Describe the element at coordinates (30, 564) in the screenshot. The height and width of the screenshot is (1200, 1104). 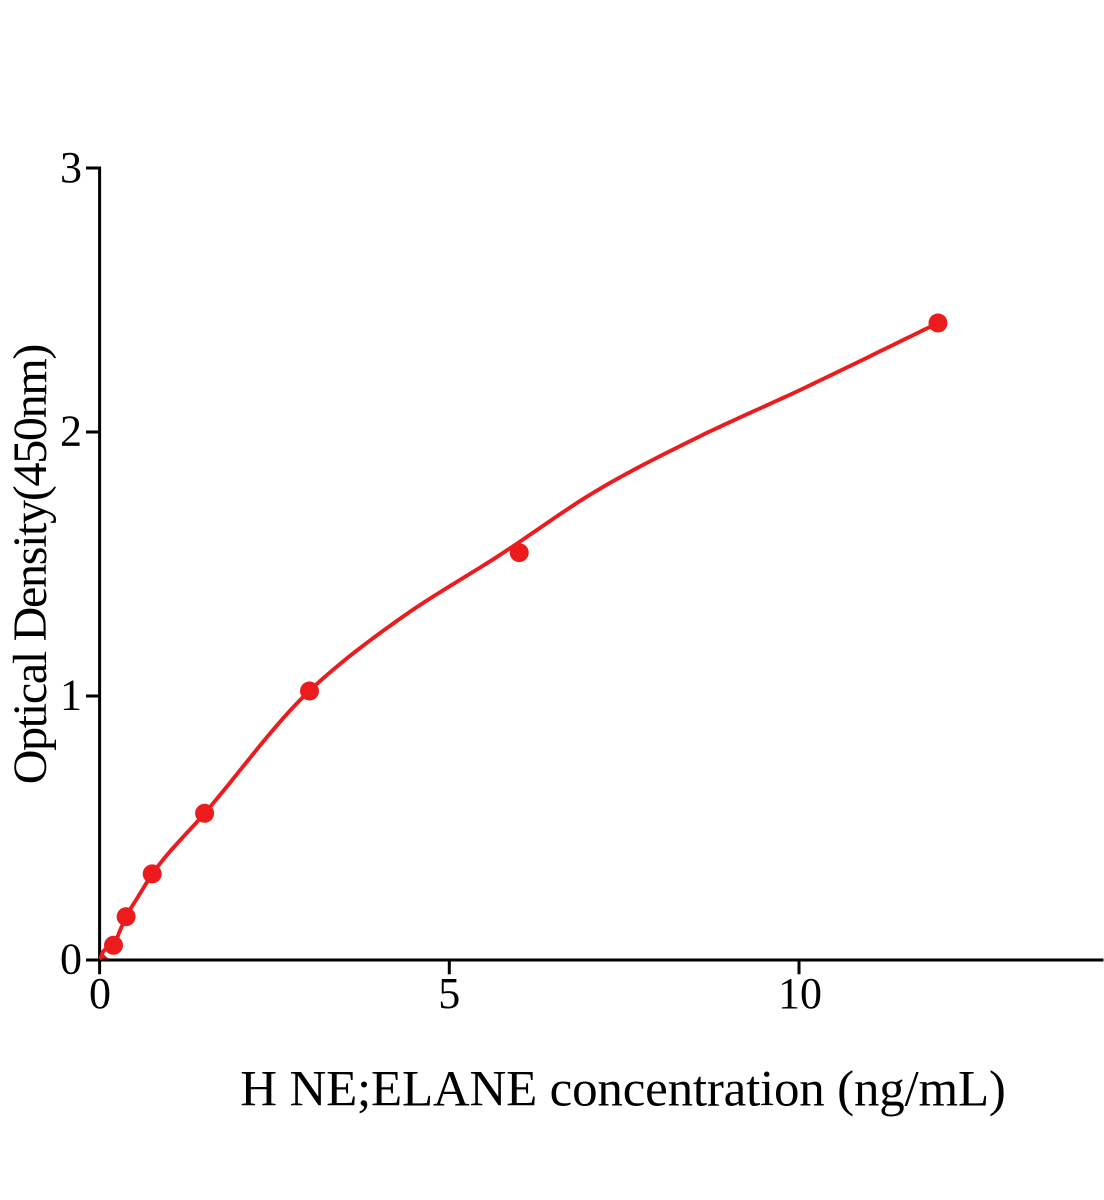
I see `svg-text: Optical Density(450nm)` at that location.